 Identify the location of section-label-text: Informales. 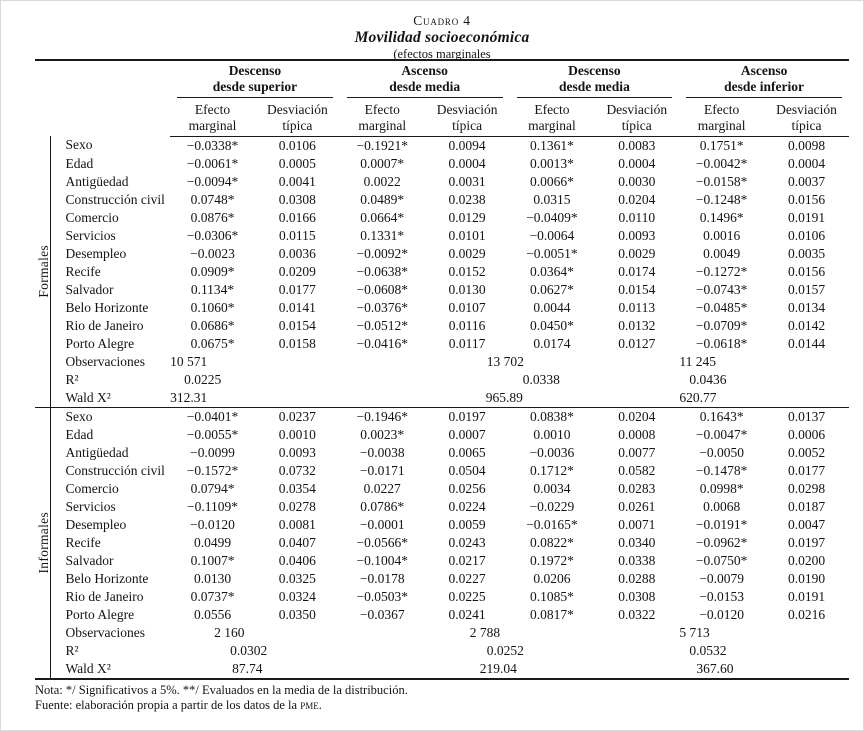
(43, 542).